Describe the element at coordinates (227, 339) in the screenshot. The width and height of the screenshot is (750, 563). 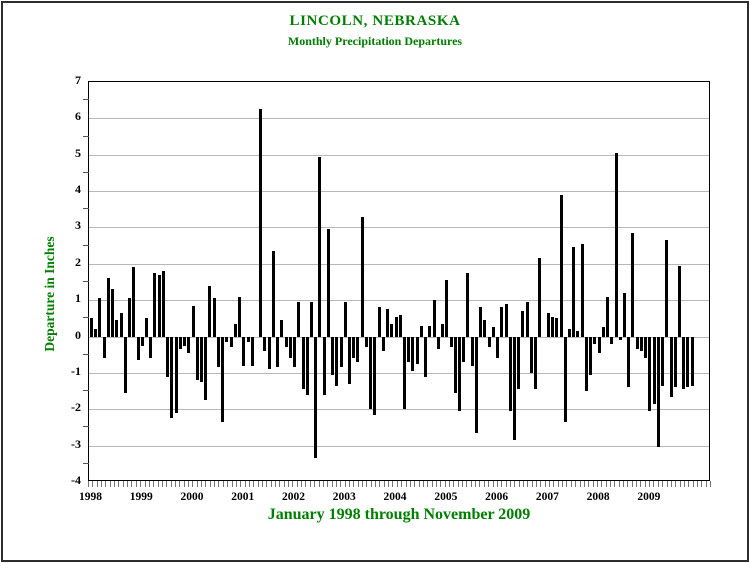
I see `bar-month-2000-Sep` at that location.